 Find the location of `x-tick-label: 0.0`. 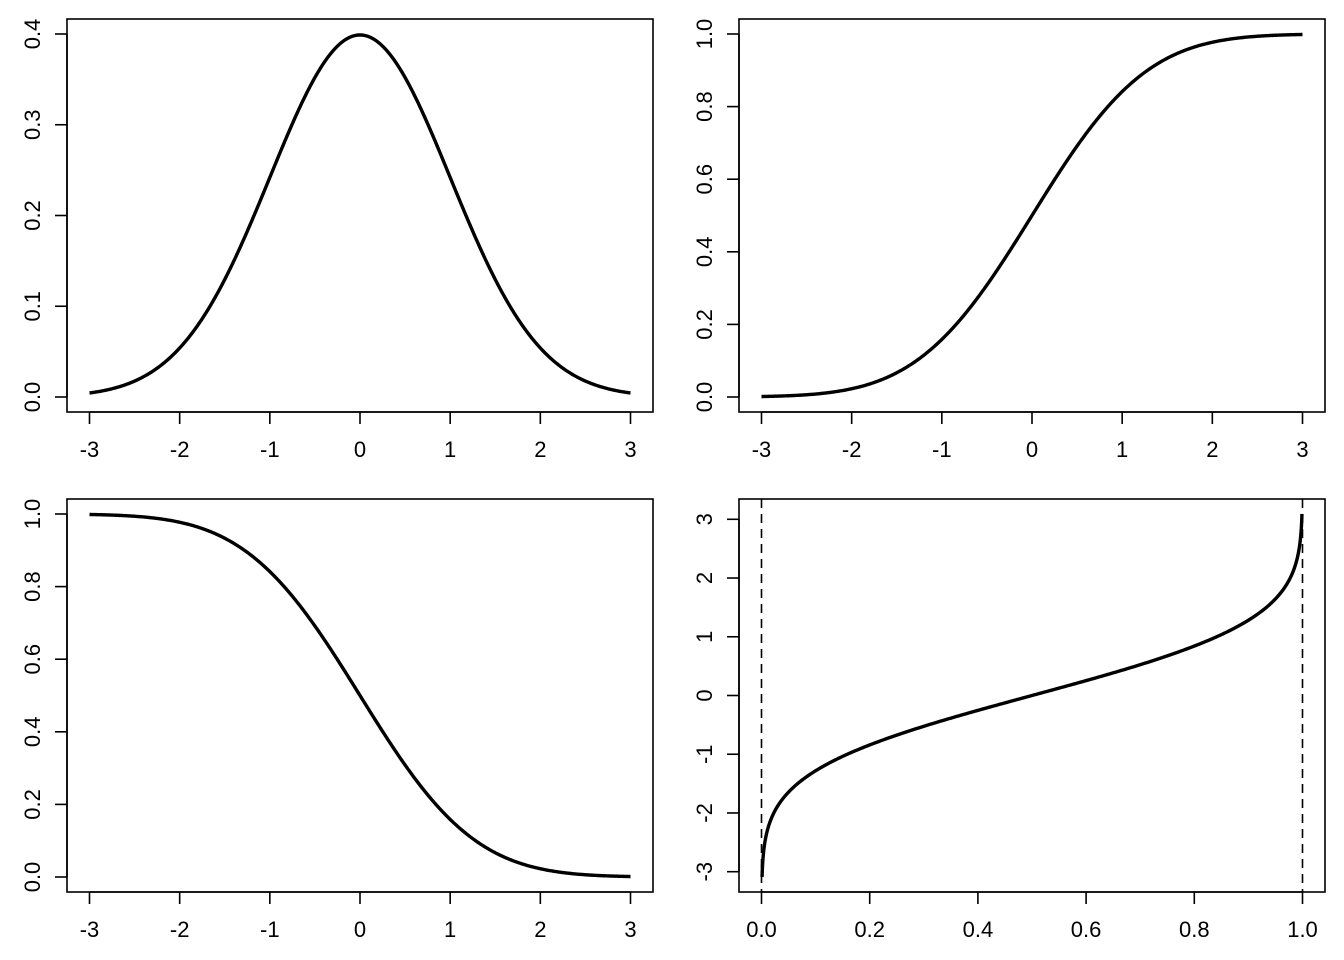

x-tick-label: 0.0 is located at coordinates (761, 929).